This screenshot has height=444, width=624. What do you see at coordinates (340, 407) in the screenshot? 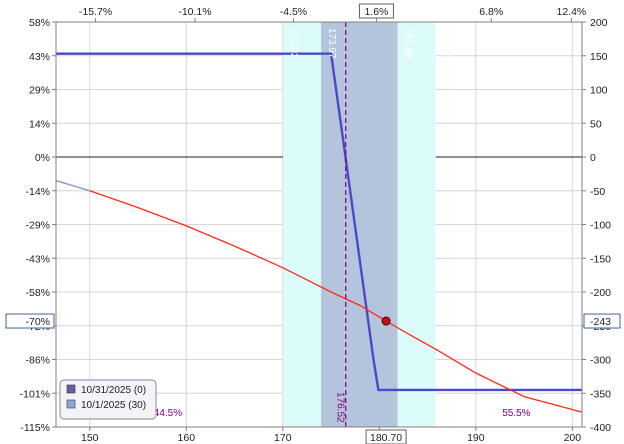
I see `breakeven-label: 176.52` at bounding box center [340, 407].